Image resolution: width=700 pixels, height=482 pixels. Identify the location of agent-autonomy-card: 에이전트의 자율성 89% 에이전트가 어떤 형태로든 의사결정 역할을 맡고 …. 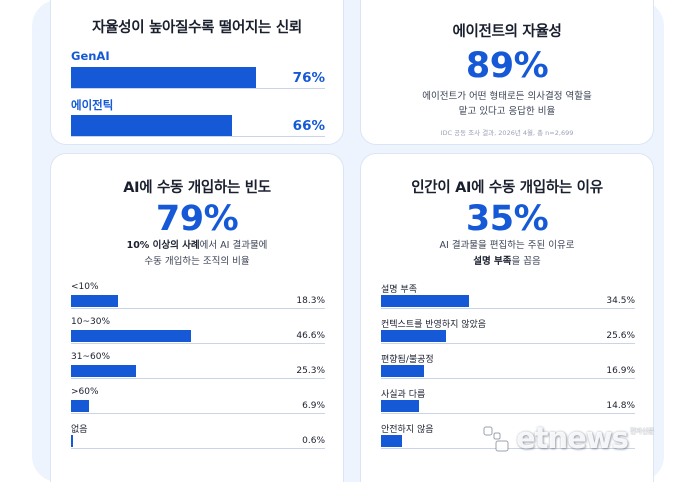
(507, 72).